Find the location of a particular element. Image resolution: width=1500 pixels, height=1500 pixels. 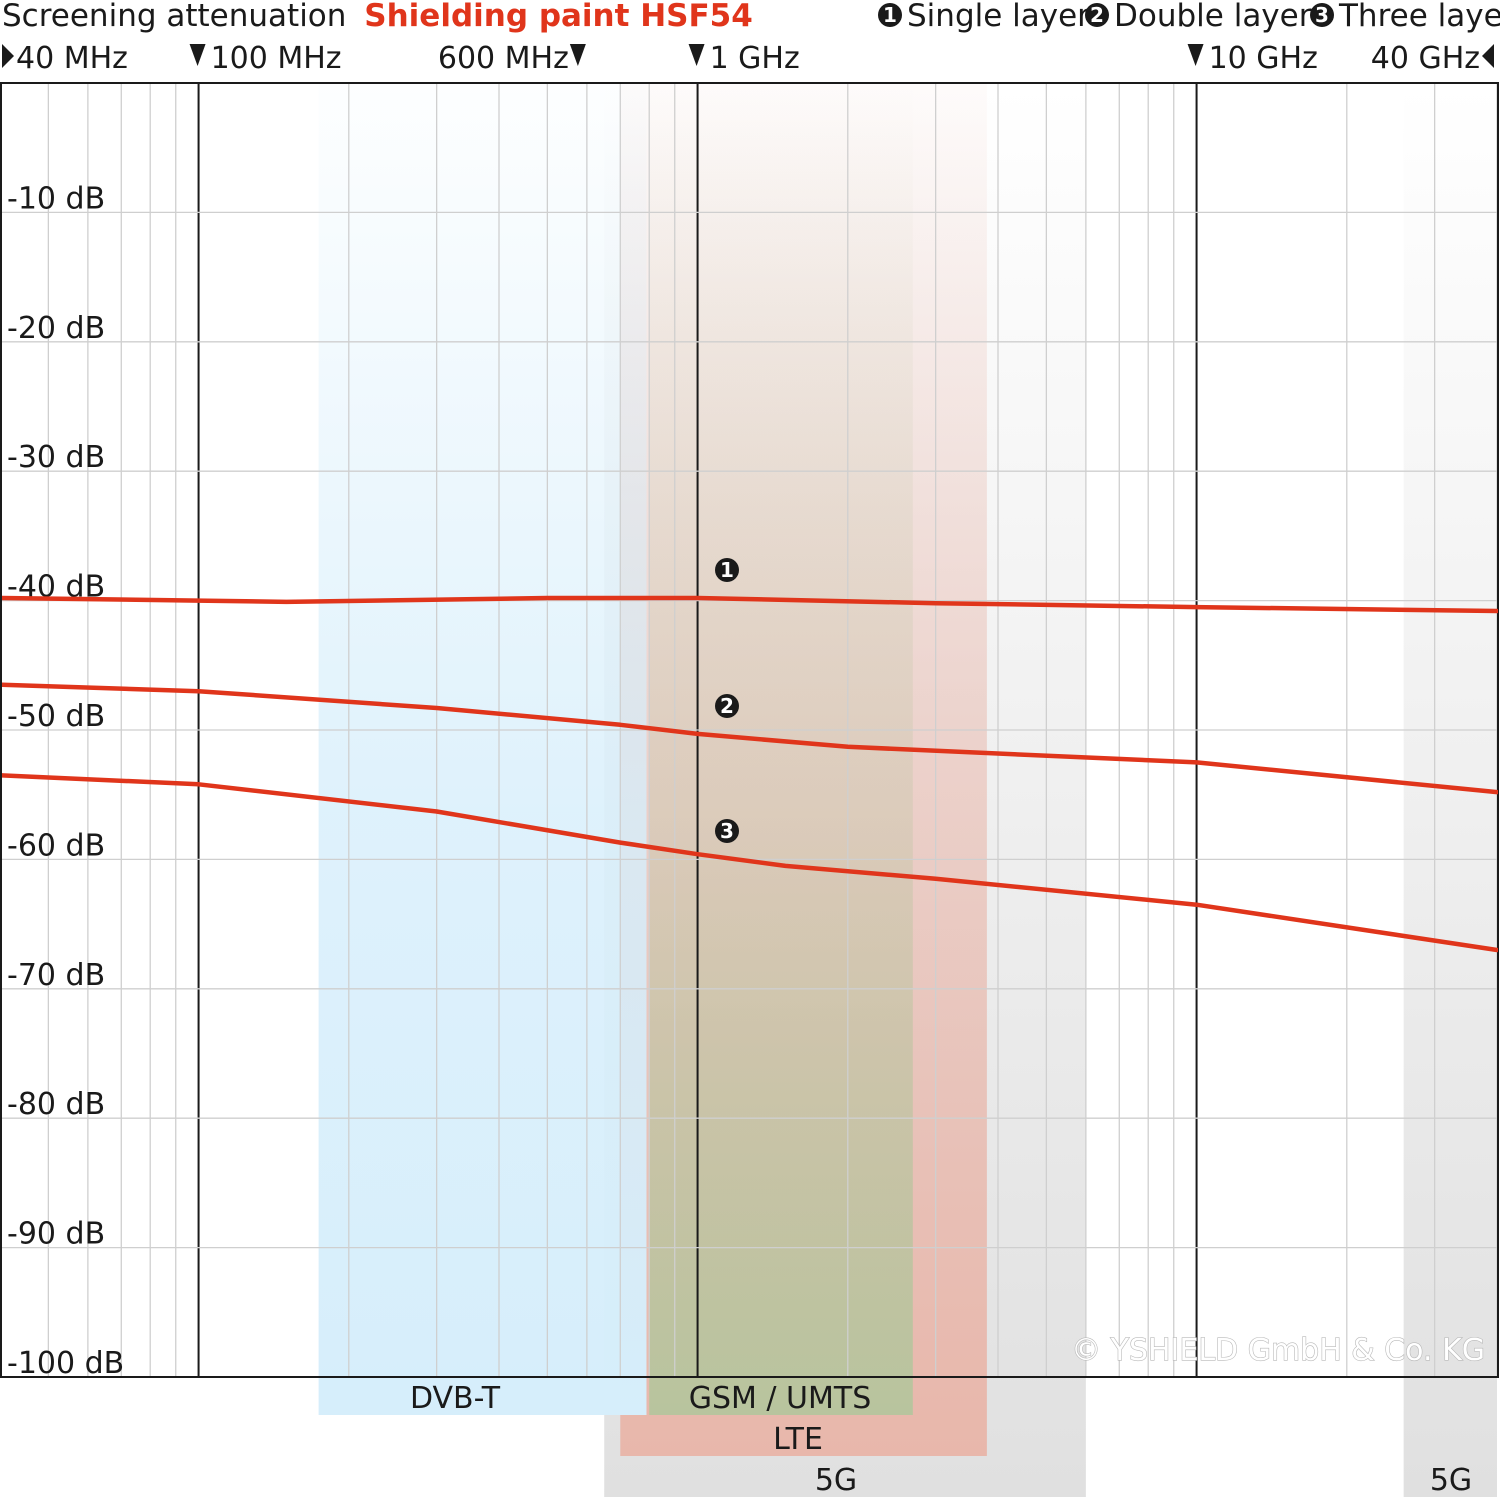

curve-marker-number: 3 is located at coordinates (727, 831).